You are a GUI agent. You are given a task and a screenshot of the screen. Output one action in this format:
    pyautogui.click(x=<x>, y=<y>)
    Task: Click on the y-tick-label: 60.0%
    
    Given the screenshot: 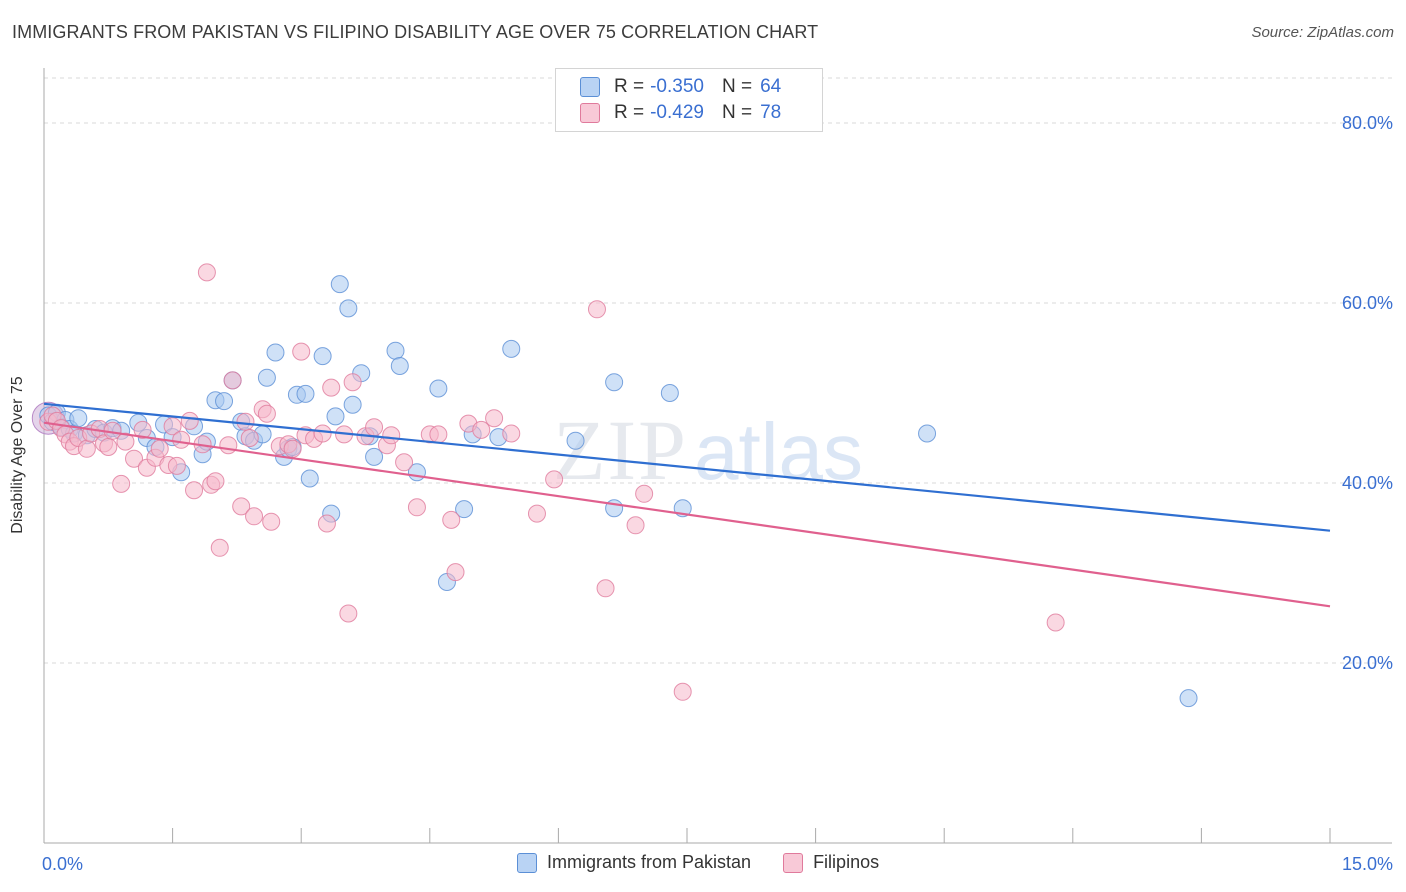 What is the action you would take?
    pyautogui.click(x=1367, y=303)
    